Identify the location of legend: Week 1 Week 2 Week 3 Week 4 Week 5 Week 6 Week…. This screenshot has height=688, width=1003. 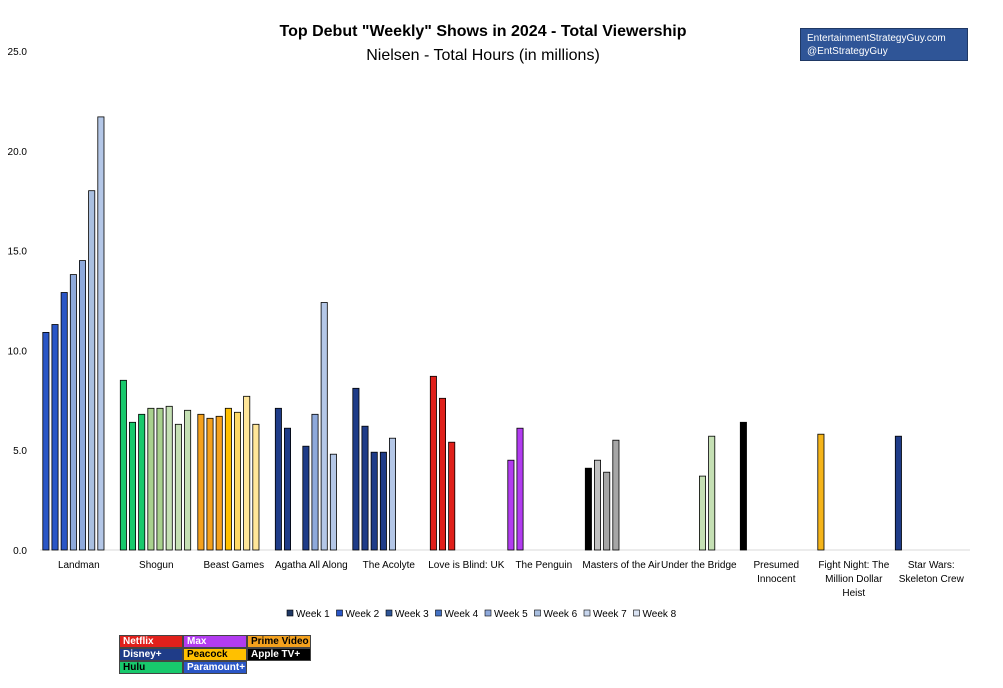
(481, 614).